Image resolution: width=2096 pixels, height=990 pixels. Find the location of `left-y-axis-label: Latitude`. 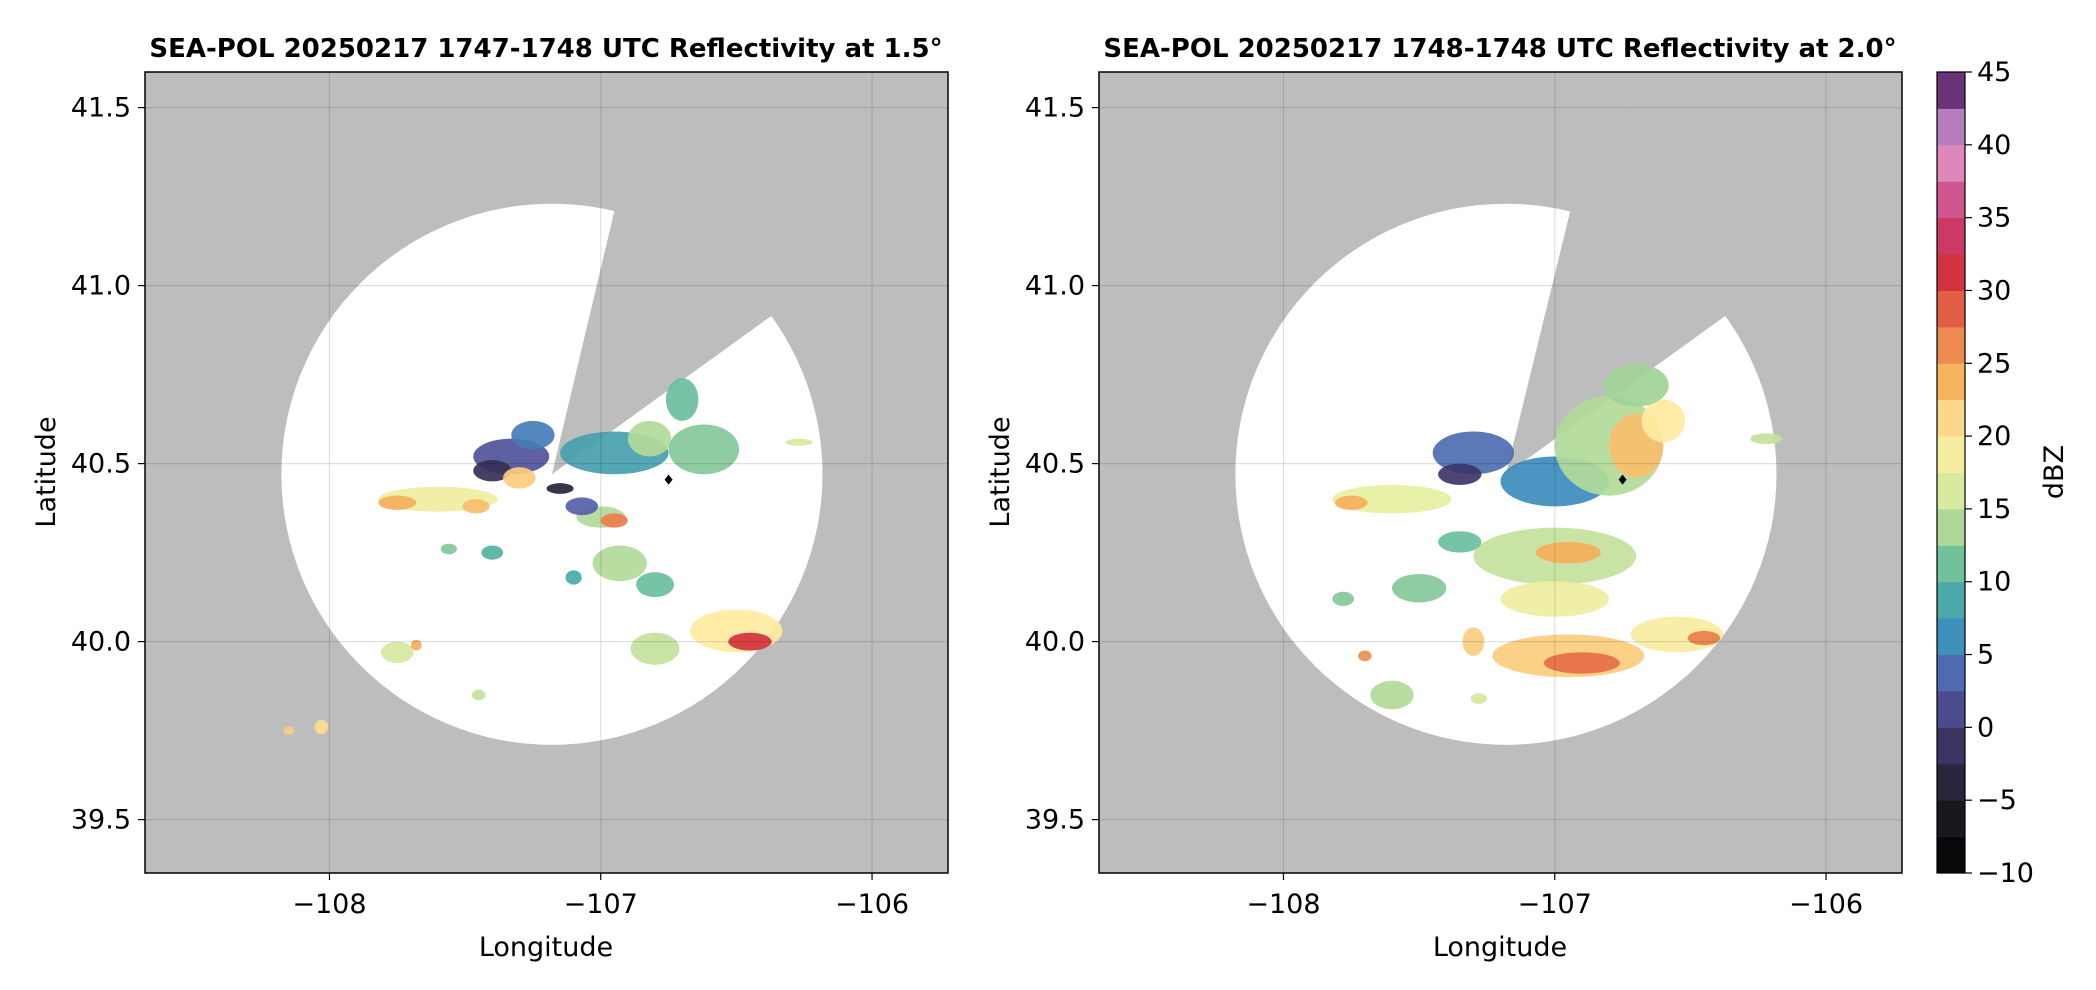

left-y-axis-label: Latitude is located at coordinates (46, 471).